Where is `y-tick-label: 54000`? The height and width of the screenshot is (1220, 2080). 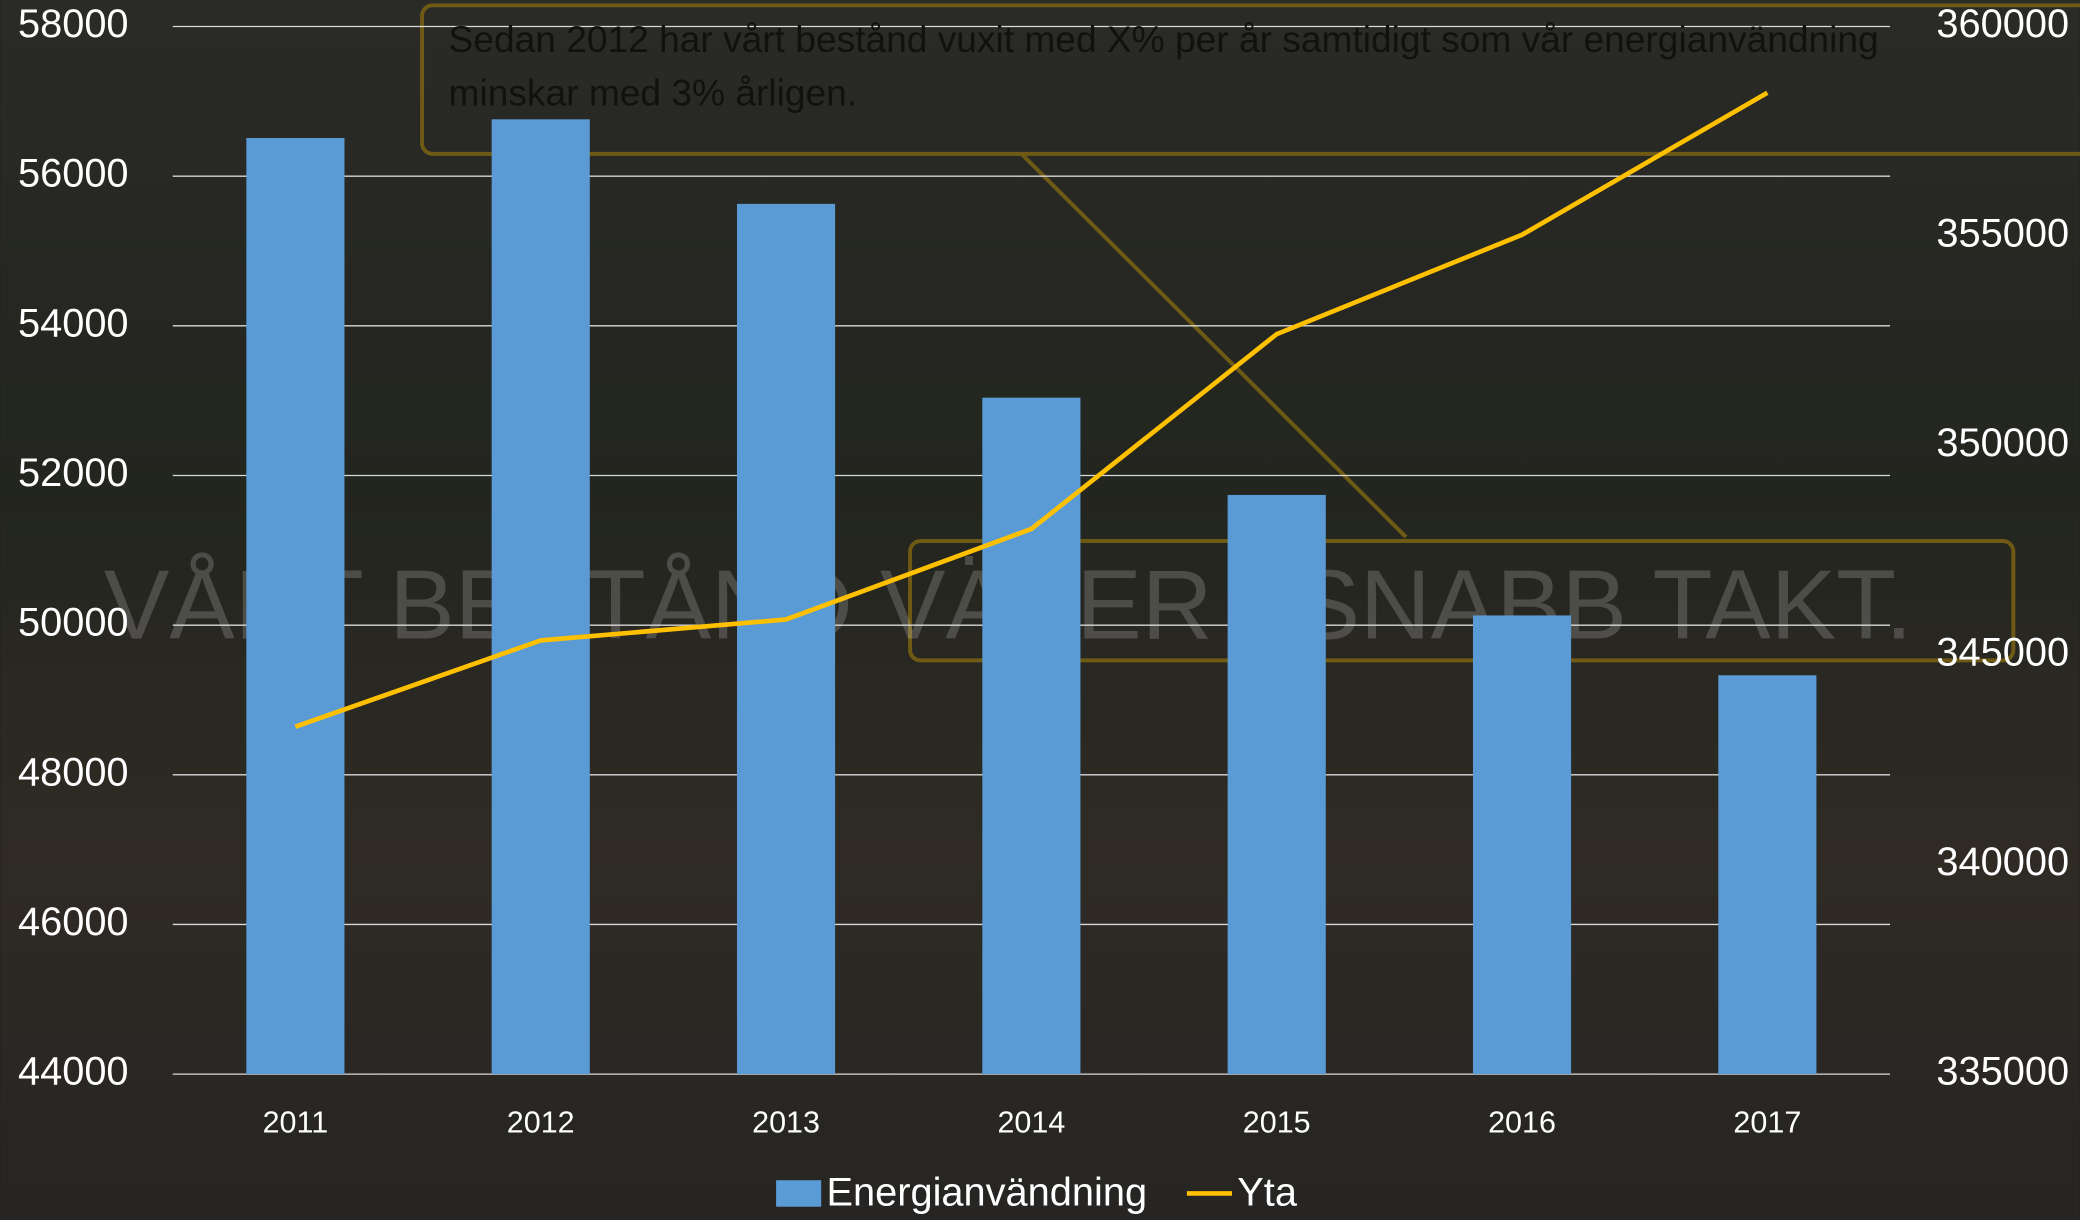
y-tick-label: 54000 is located at coordinates (73, 323).